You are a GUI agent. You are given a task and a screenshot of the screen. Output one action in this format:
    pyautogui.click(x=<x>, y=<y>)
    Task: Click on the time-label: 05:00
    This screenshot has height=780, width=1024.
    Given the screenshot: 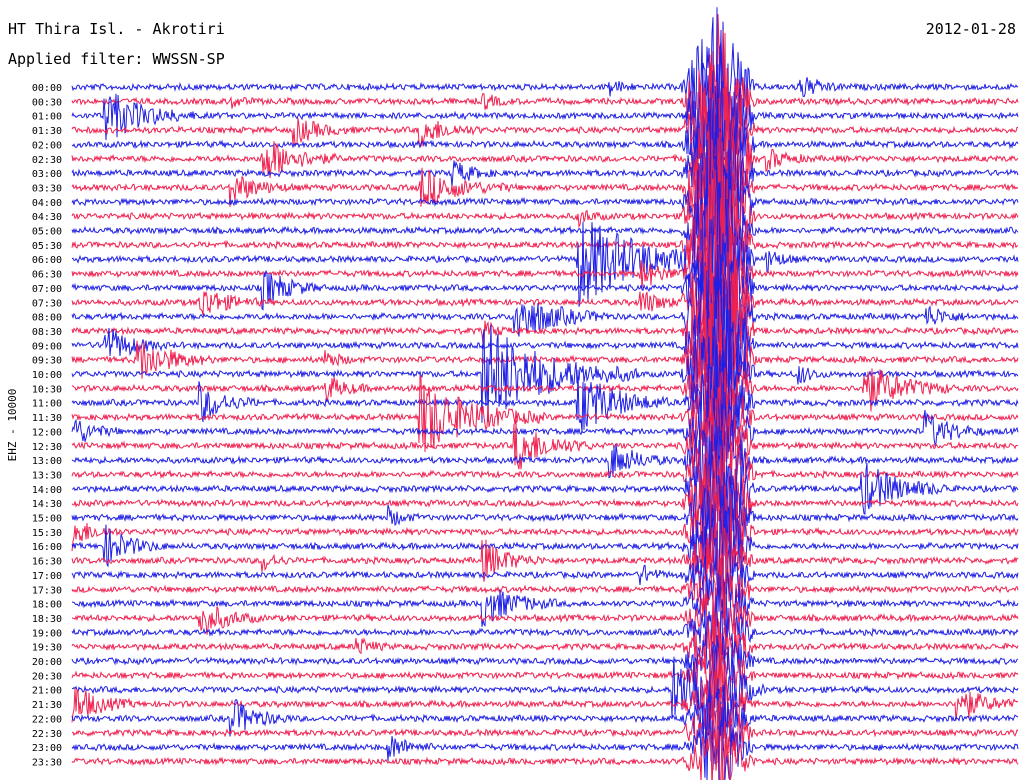 What is the action you would take?
    pyautogui.click(x=47, y=232)
    